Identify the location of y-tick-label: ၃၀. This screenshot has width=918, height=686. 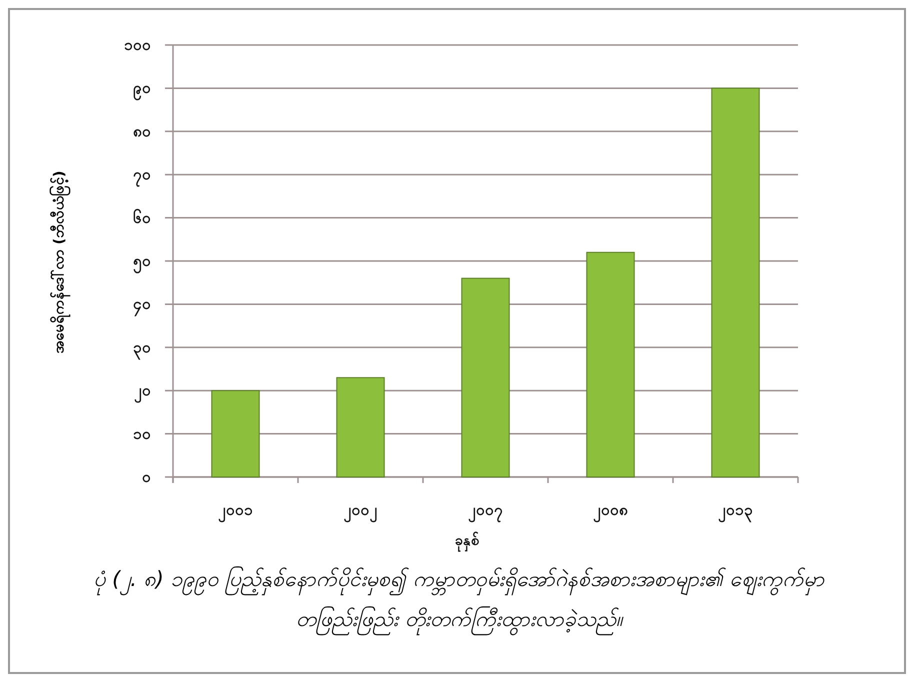
(142, 349).